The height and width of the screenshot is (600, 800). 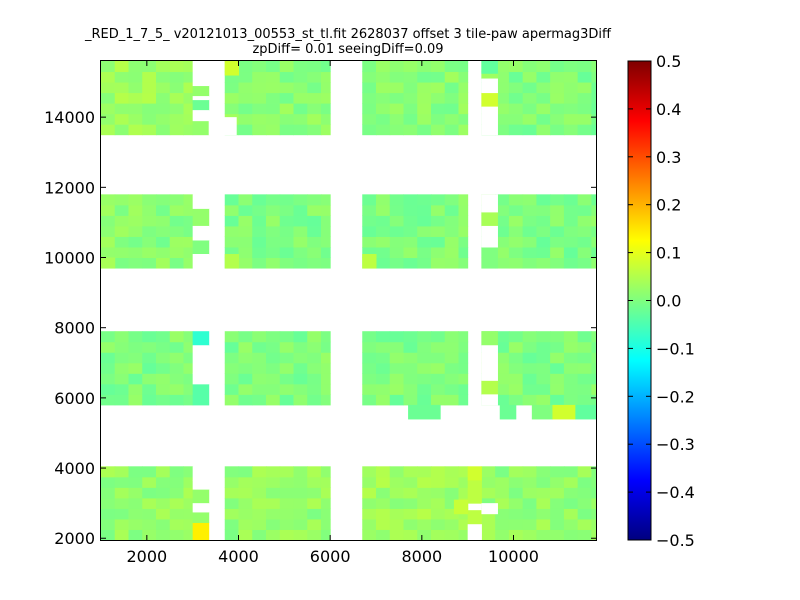 I want to click on x-tick-label: 8000, so click(x=421, y=556).